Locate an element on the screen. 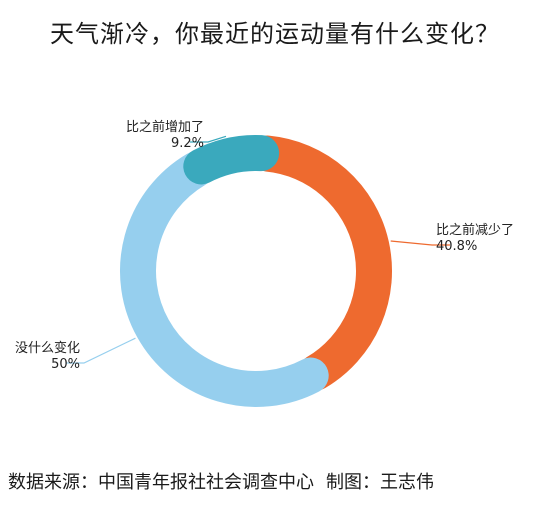 The height and width of the screenshot is (507, 550). slice-value-label: 9.2% is located at coordinates (187, 143).